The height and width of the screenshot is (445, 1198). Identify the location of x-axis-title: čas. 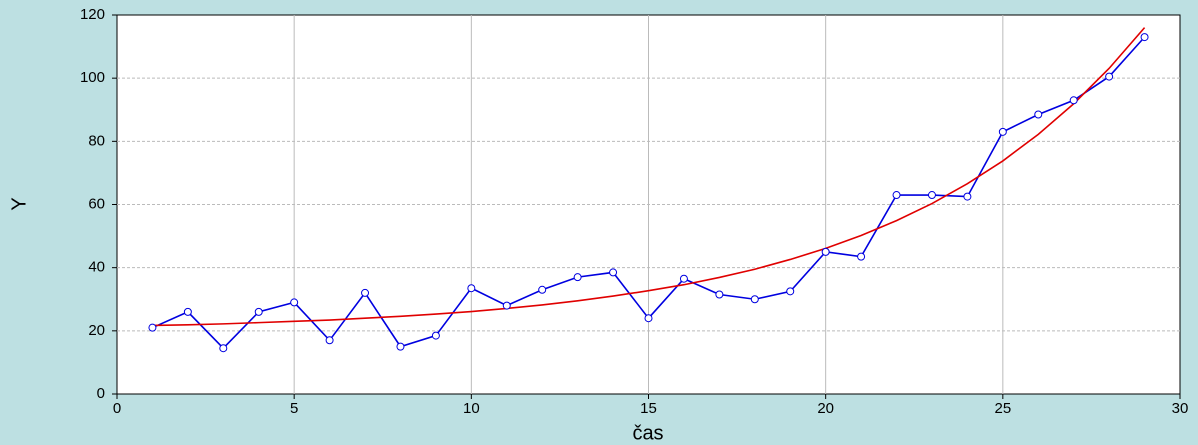
(647, 433).